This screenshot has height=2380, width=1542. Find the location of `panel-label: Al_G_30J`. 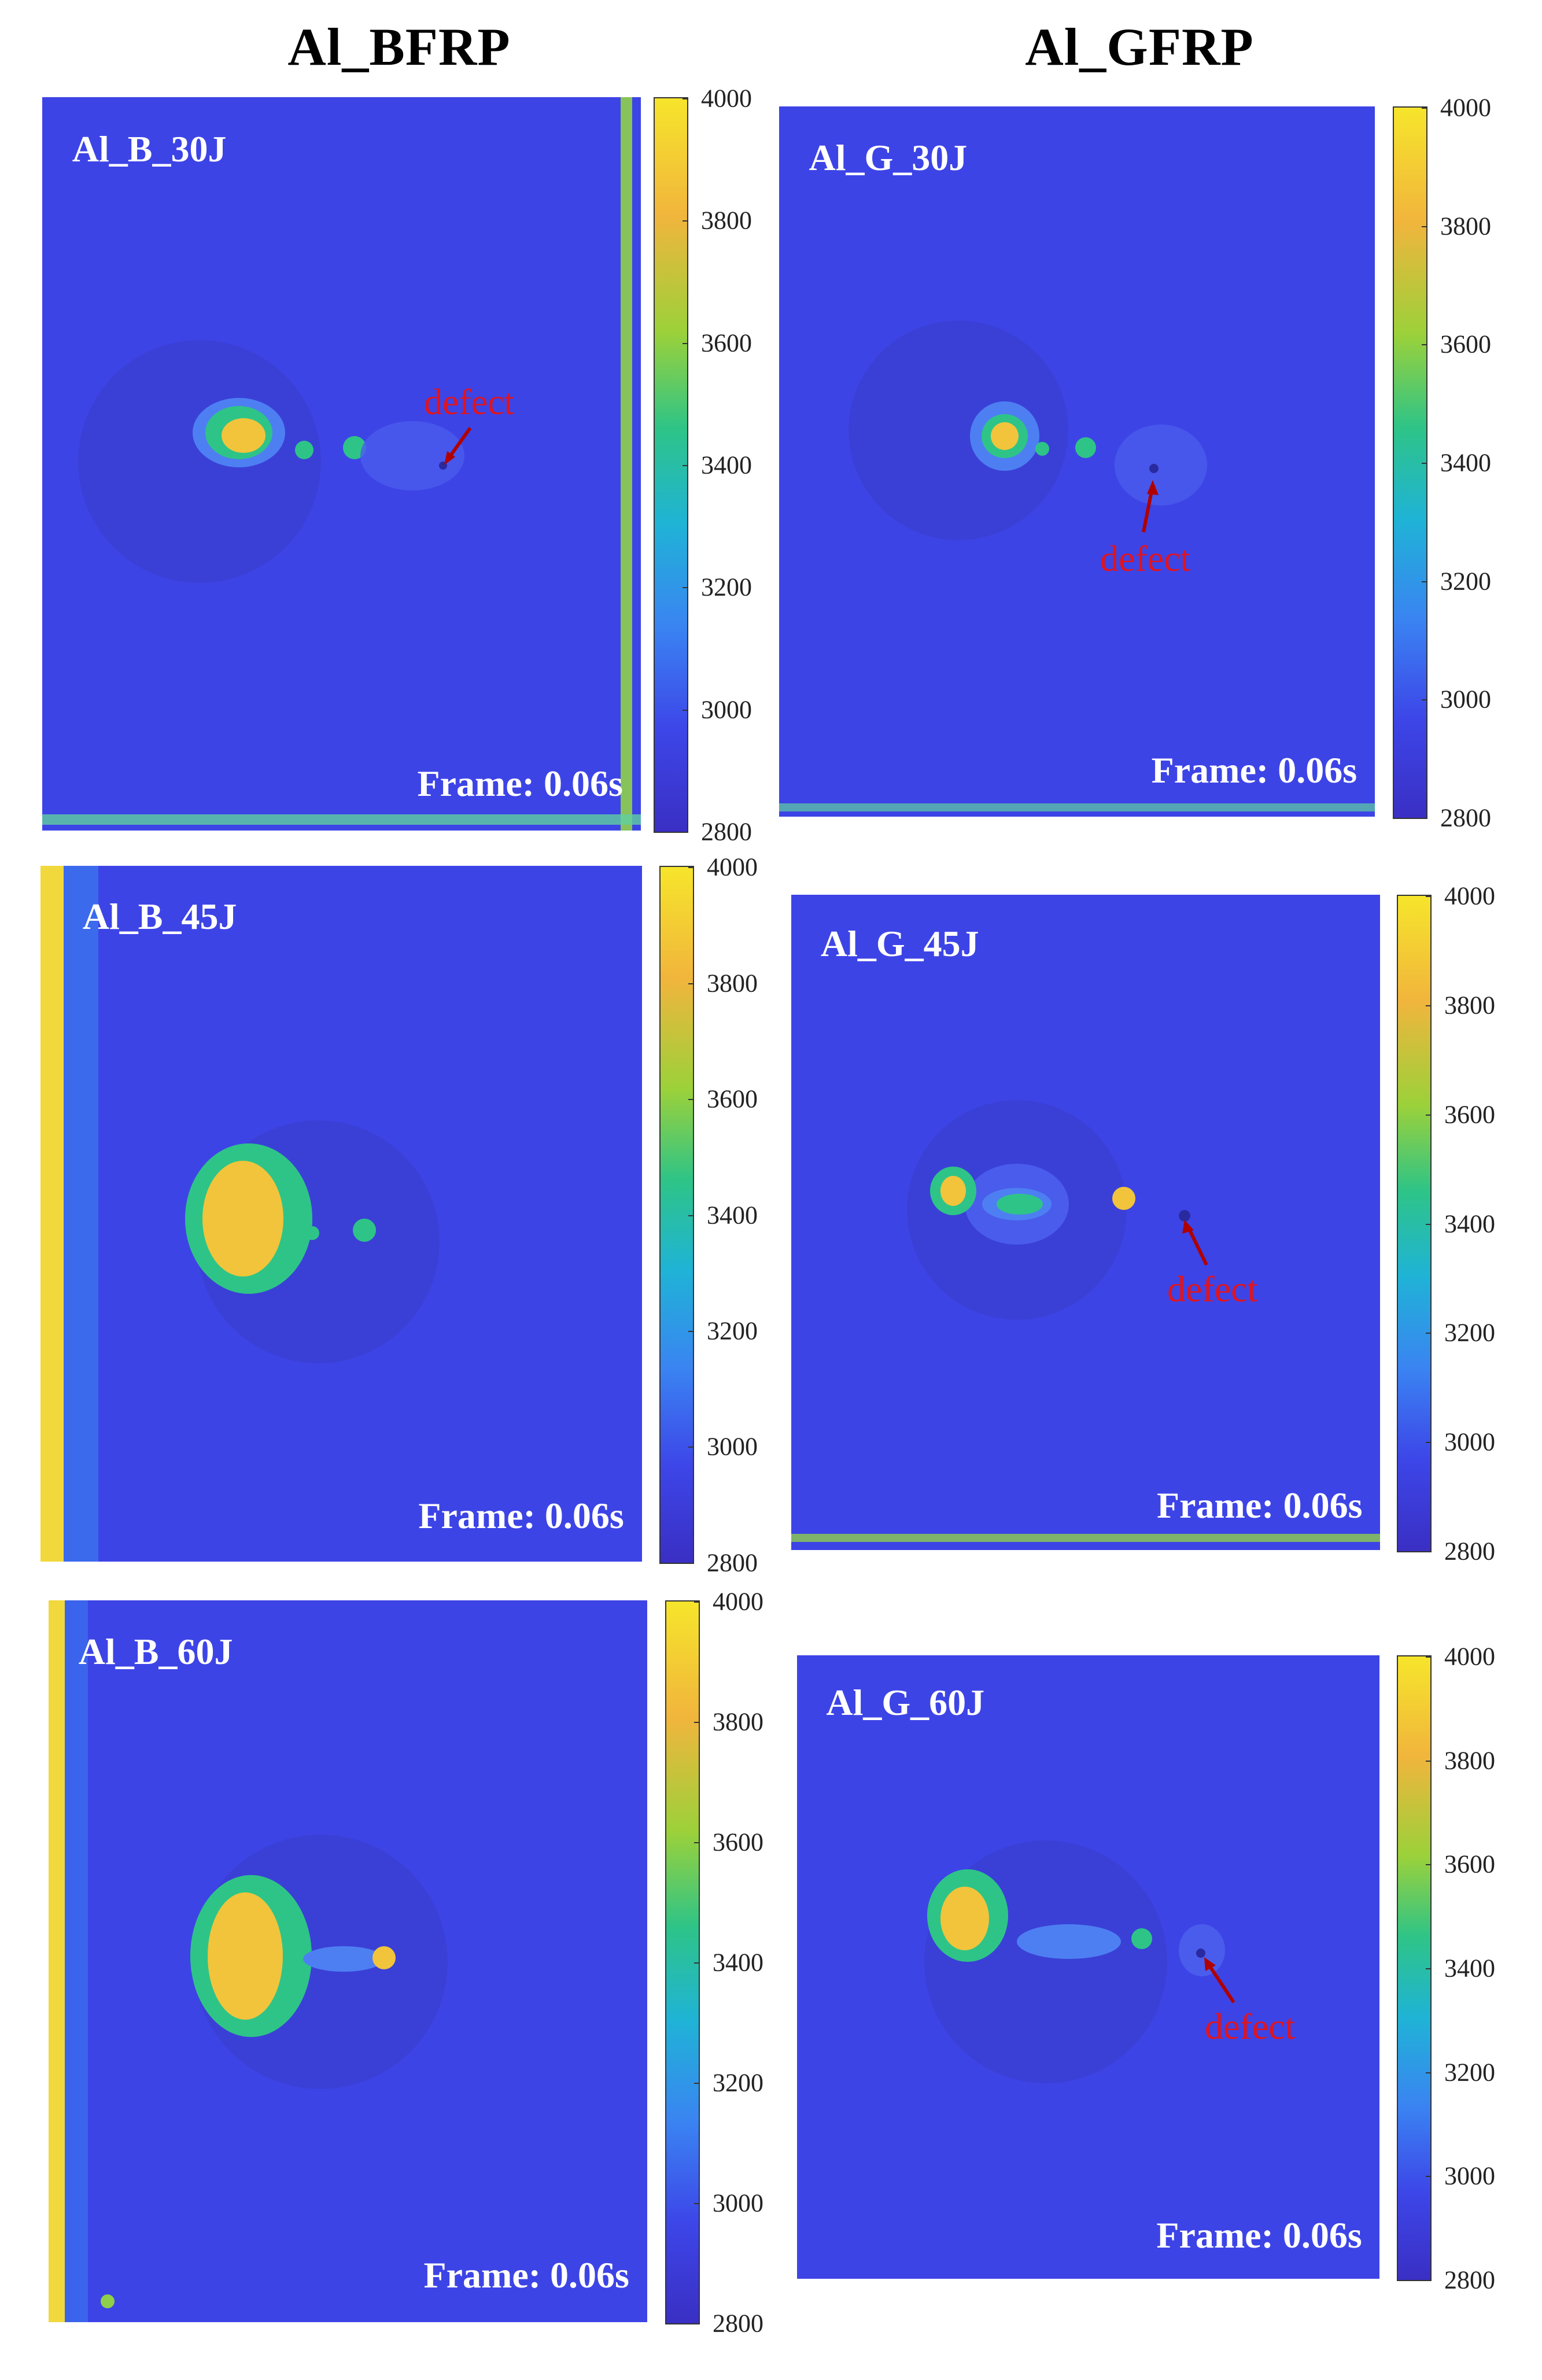

panel-label: Al_G_30J is located at coordinates (888, 157).